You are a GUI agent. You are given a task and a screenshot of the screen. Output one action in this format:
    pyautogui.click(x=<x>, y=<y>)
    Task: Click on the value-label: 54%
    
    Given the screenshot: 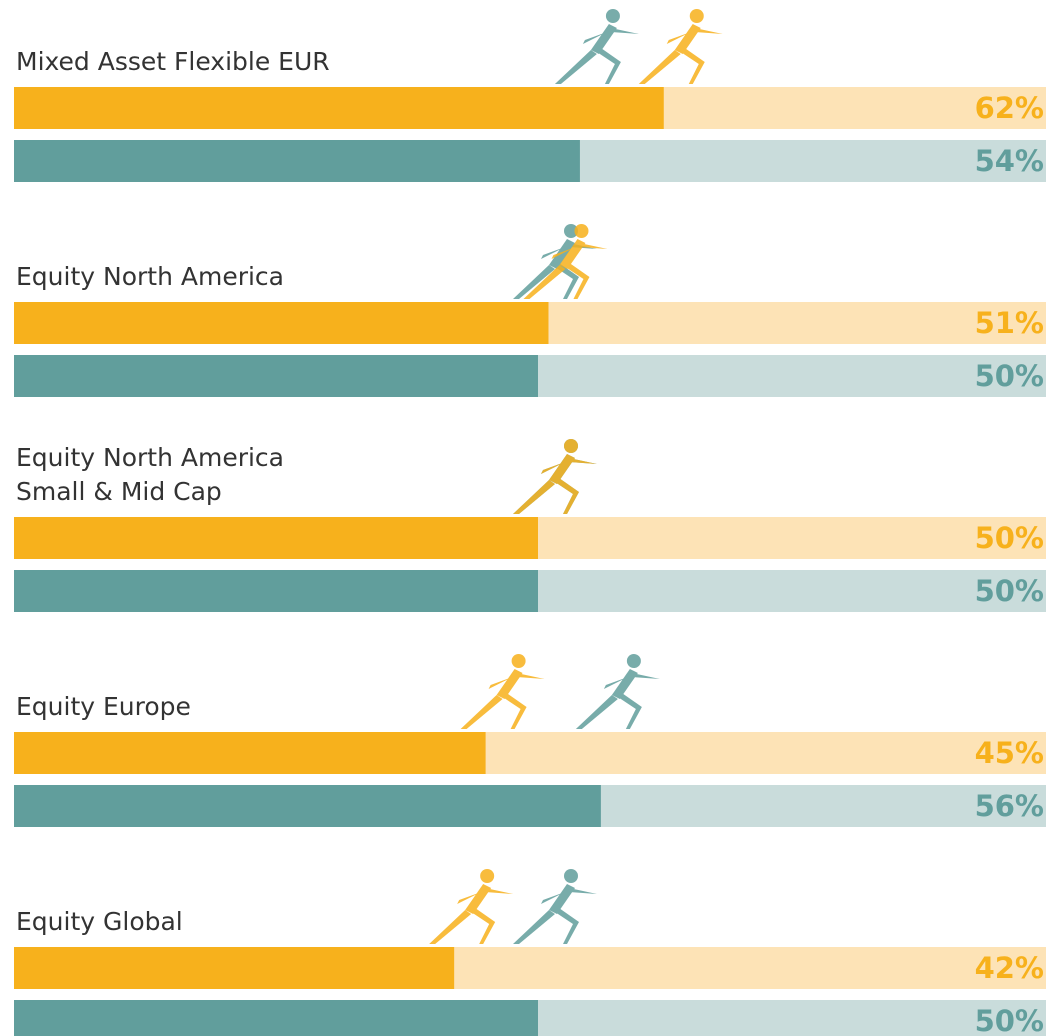 What is the action you would take?
    pyautogui.click(x=1009, y=161)
    